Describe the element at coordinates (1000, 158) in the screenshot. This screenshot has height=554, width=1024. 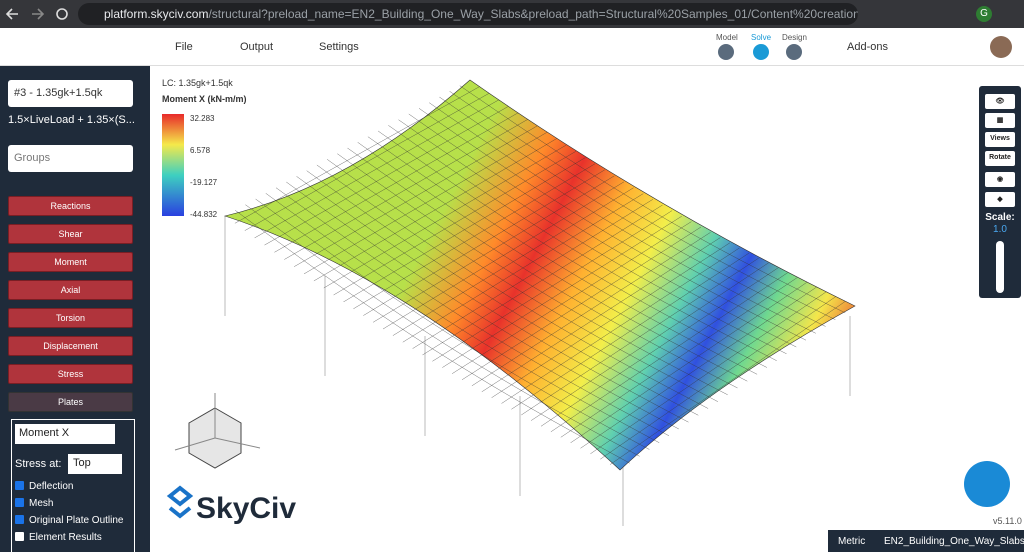
I see `rotate-button: Rotate` at that location.